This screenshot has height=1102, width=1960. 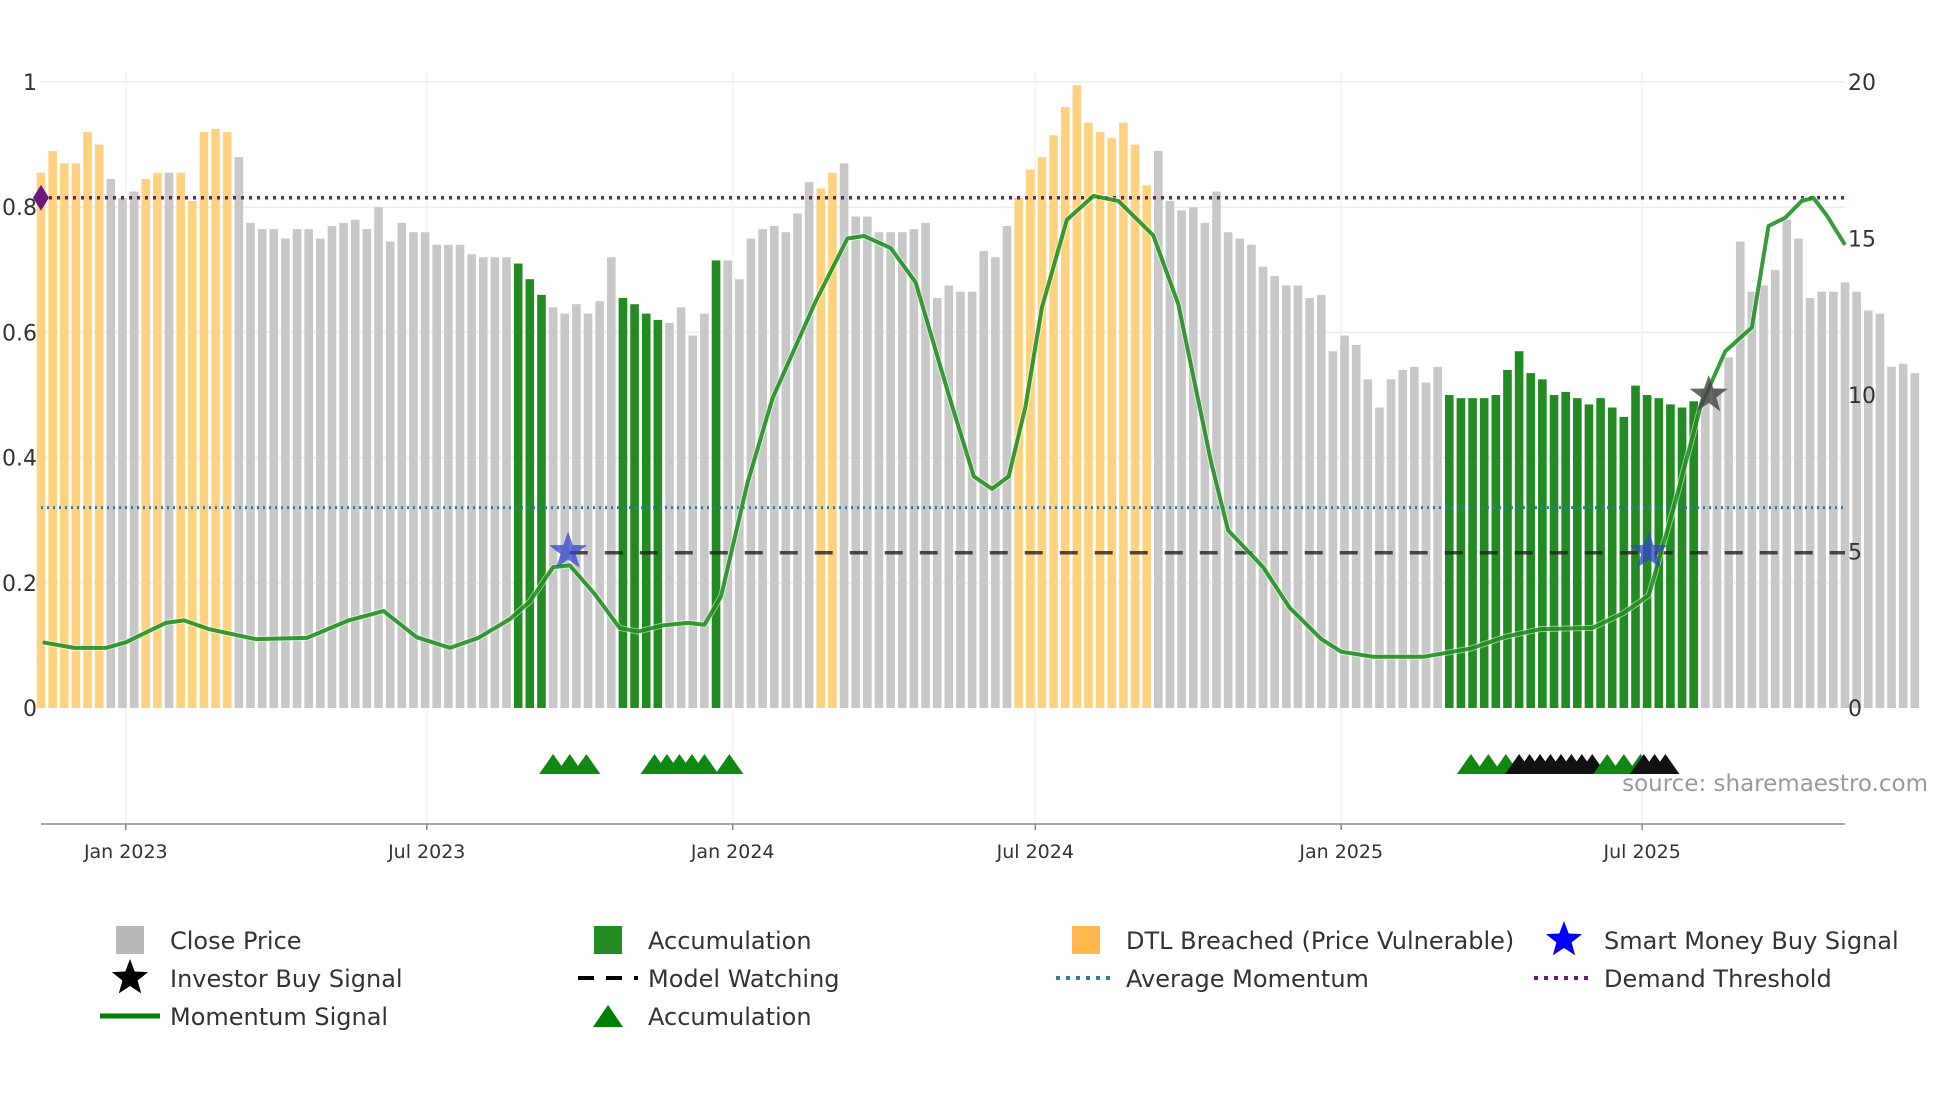 What do you see at coordinates (732, 852) in the screenshot?
I see `x-tick-label: Jan 2024` at bounding box center [732, 852].